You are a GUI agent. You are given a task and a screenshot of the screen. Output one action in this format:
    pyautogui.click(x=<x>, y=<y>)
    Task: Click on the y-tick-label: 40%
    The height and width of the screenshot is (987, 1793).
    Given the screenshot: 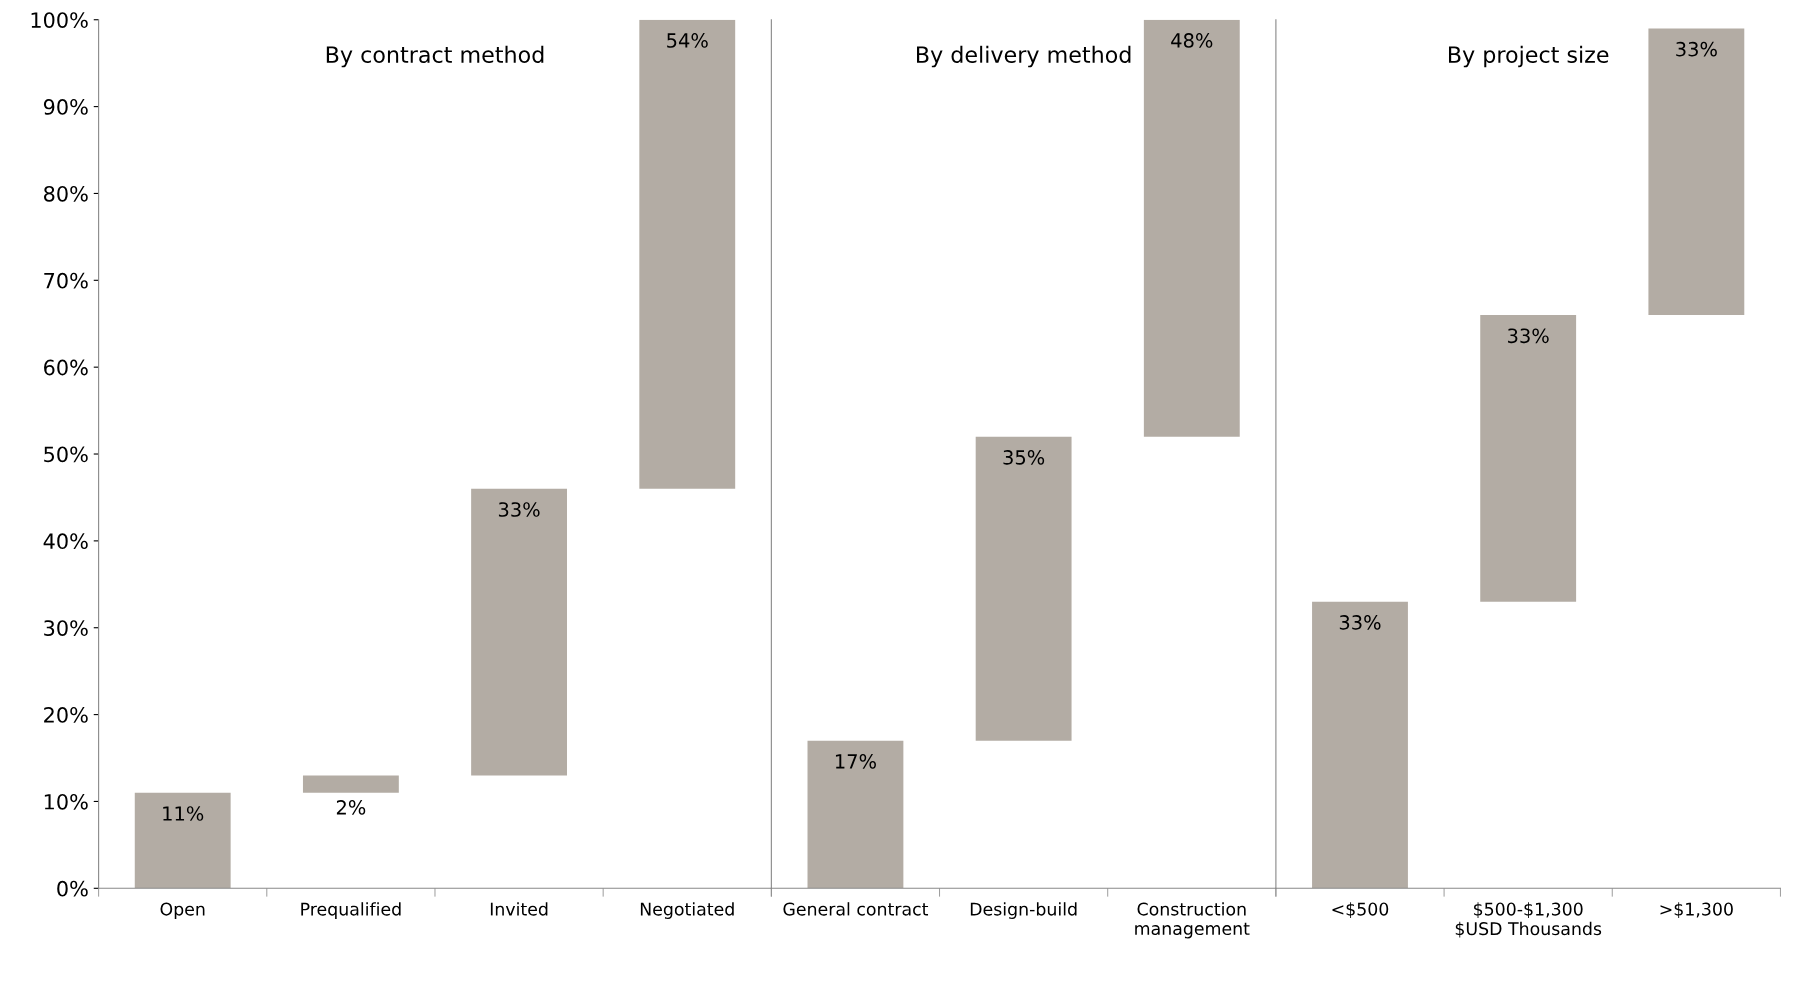 What is the action you would take?
    pyautogui.click(x=65, y=541)
    